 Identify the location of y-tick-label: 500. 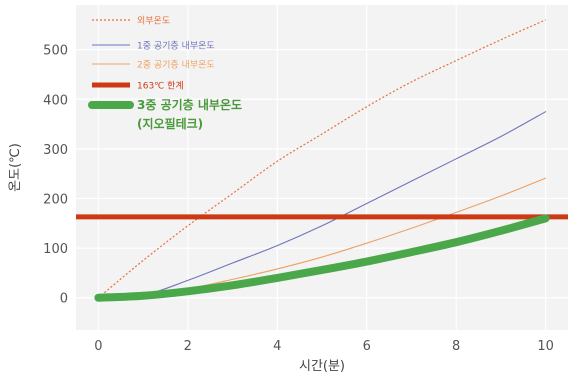
(55, 51).